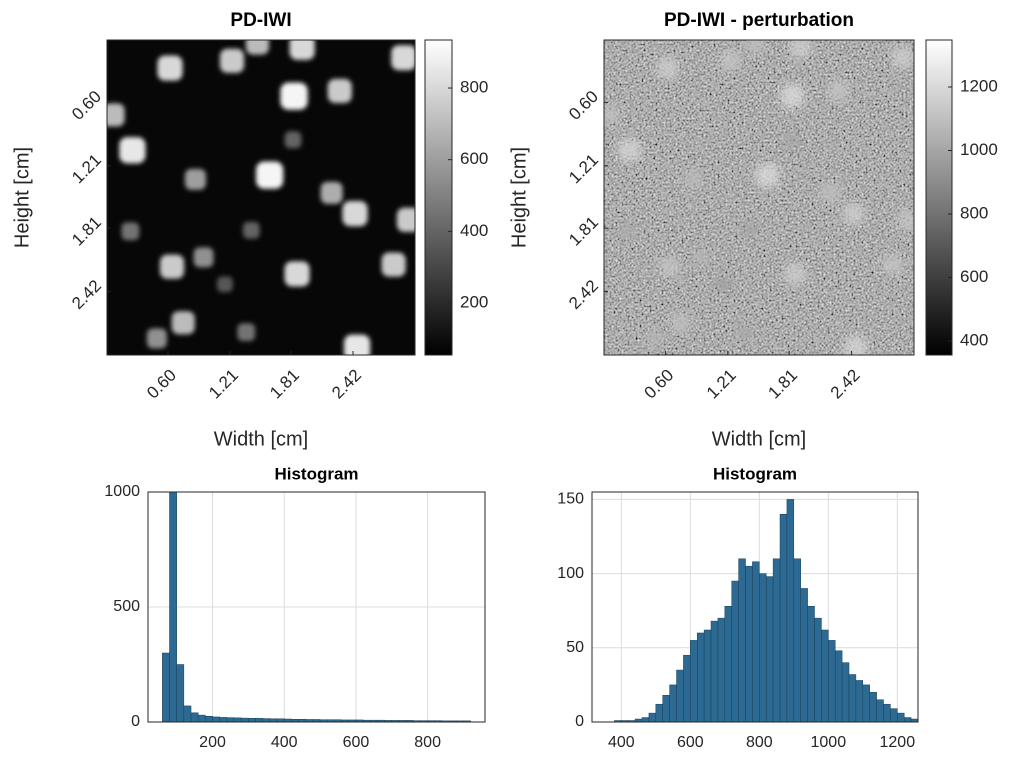  Describe the element at coordinates (261, 197) in the screenshot. I see `image-background` at that location.